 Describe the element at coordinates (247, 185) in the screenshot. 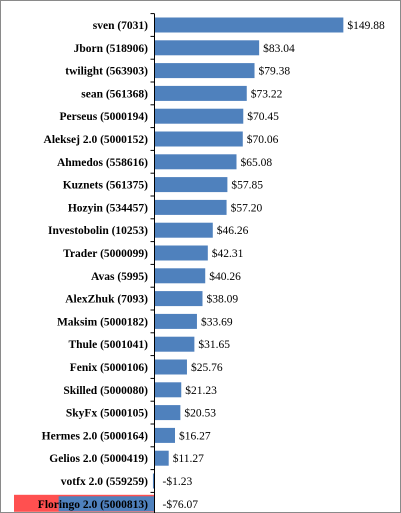

I see `value-label: $57.85` at that location.